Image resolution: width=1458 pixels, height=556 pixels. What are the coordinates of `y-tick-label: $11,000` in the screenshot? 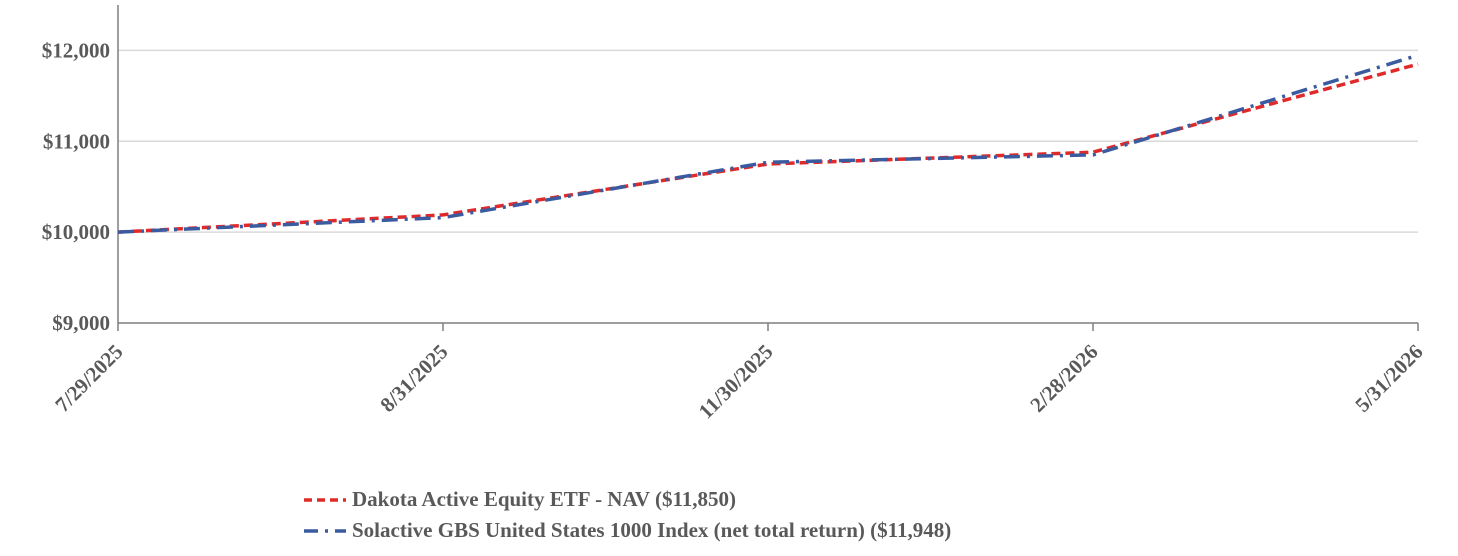 It's located at (76, 141).